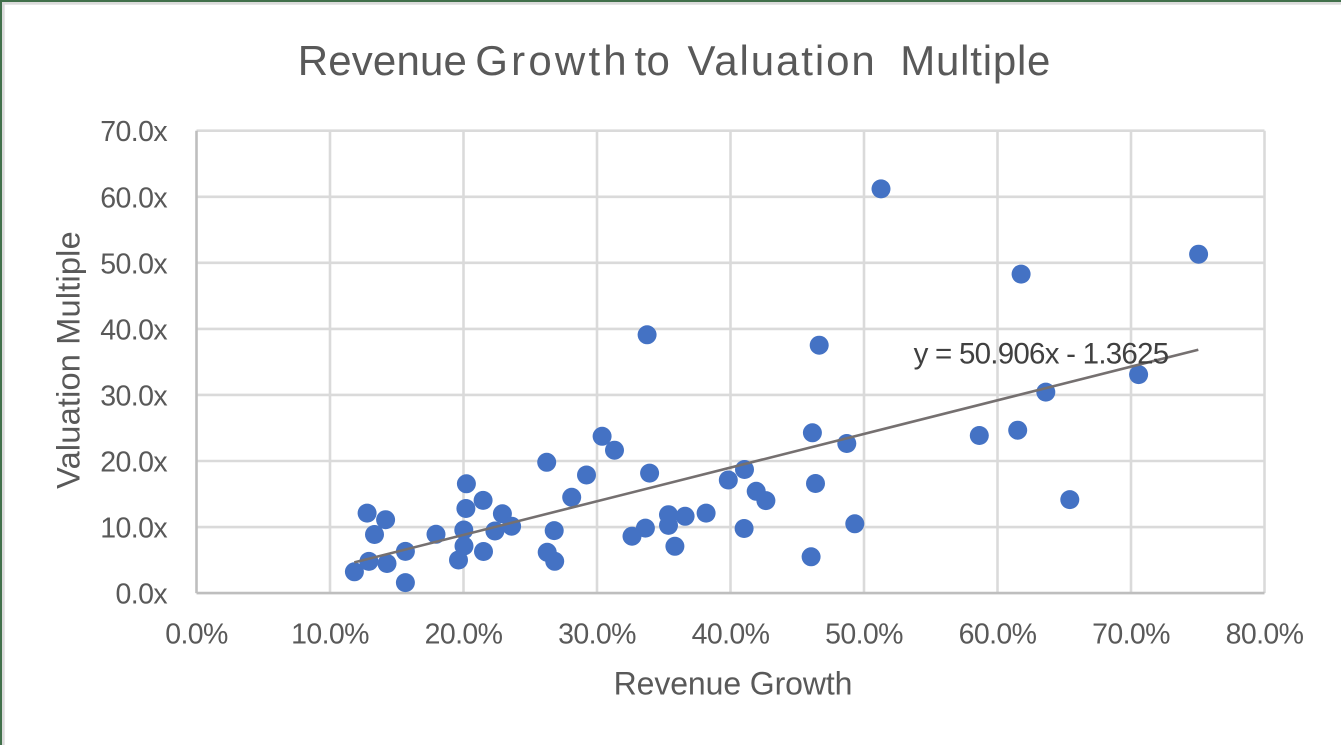  What do you see at coordinates (597, 635) in the screenshot?
I see `svg-text: 30.0%` at bounding box center [597, 635].